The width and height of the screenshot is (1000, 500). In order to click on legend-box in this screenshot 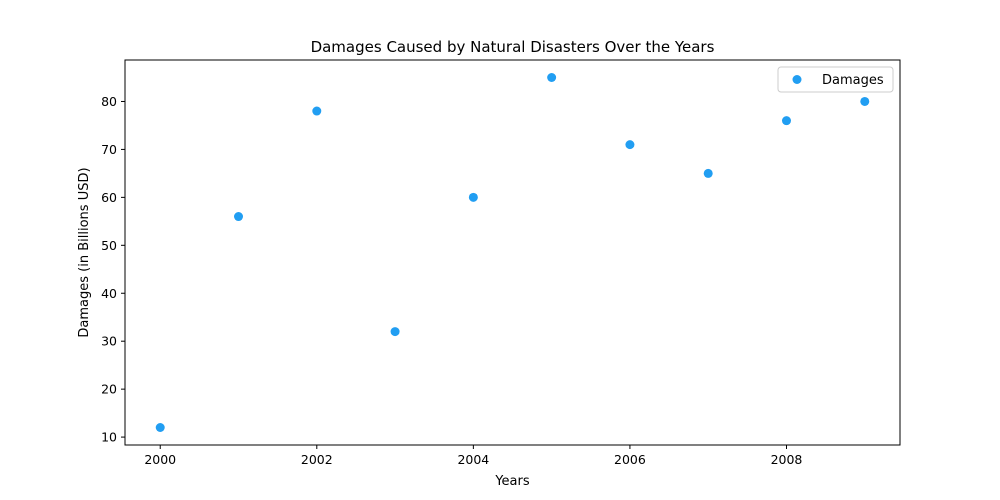, I will do `click(835, 79)`.